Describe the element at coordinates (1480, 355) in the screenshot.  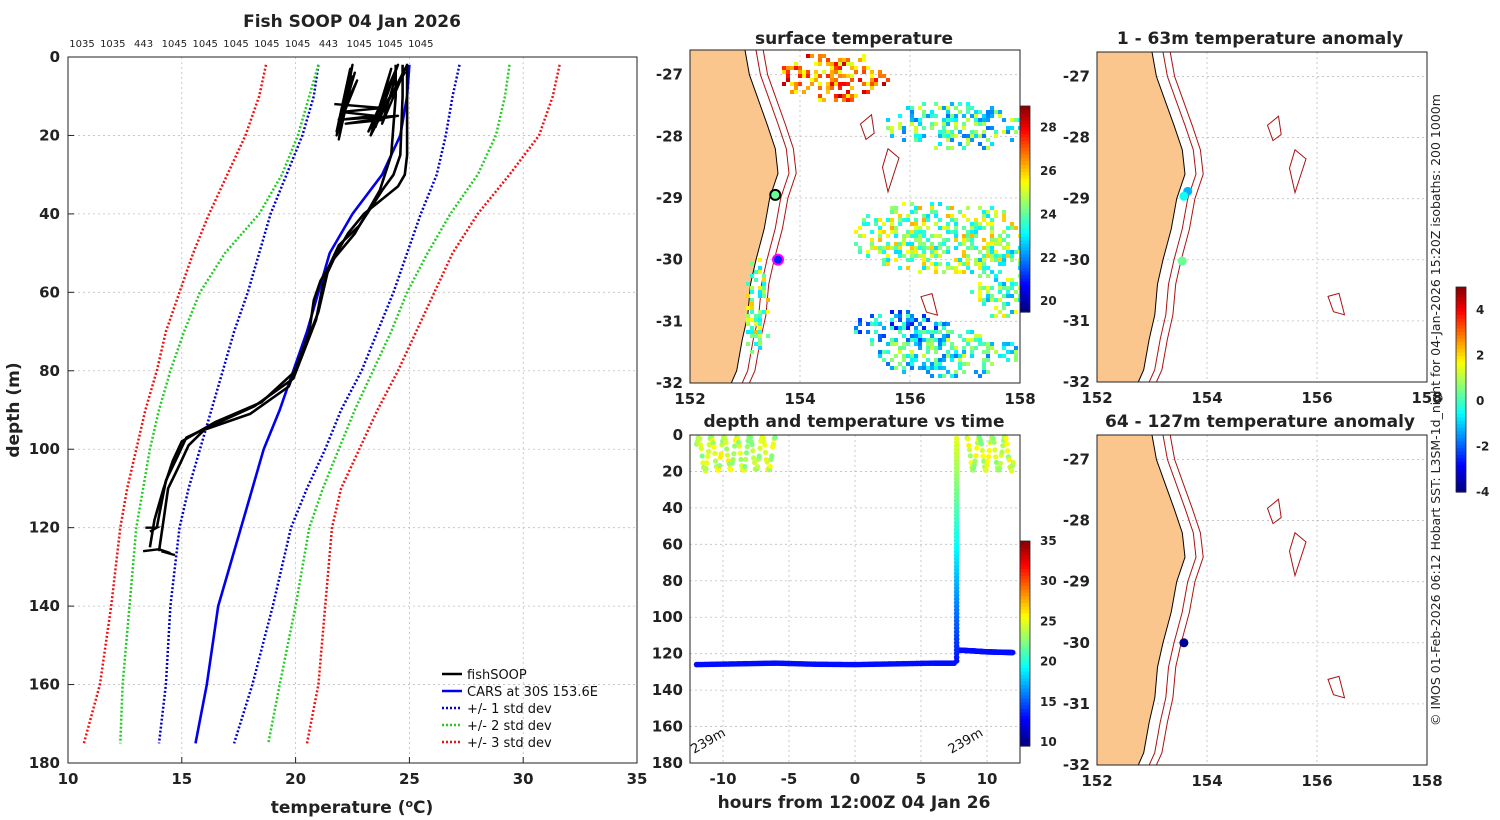
I see `anomaly-colorbar-tick-label: 2` at that location.